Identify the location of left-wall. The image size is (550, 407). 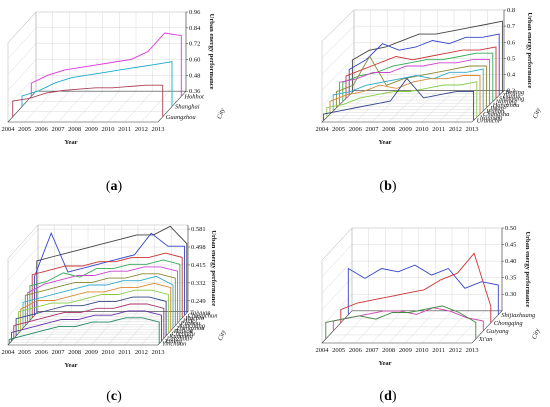
(337, 285).